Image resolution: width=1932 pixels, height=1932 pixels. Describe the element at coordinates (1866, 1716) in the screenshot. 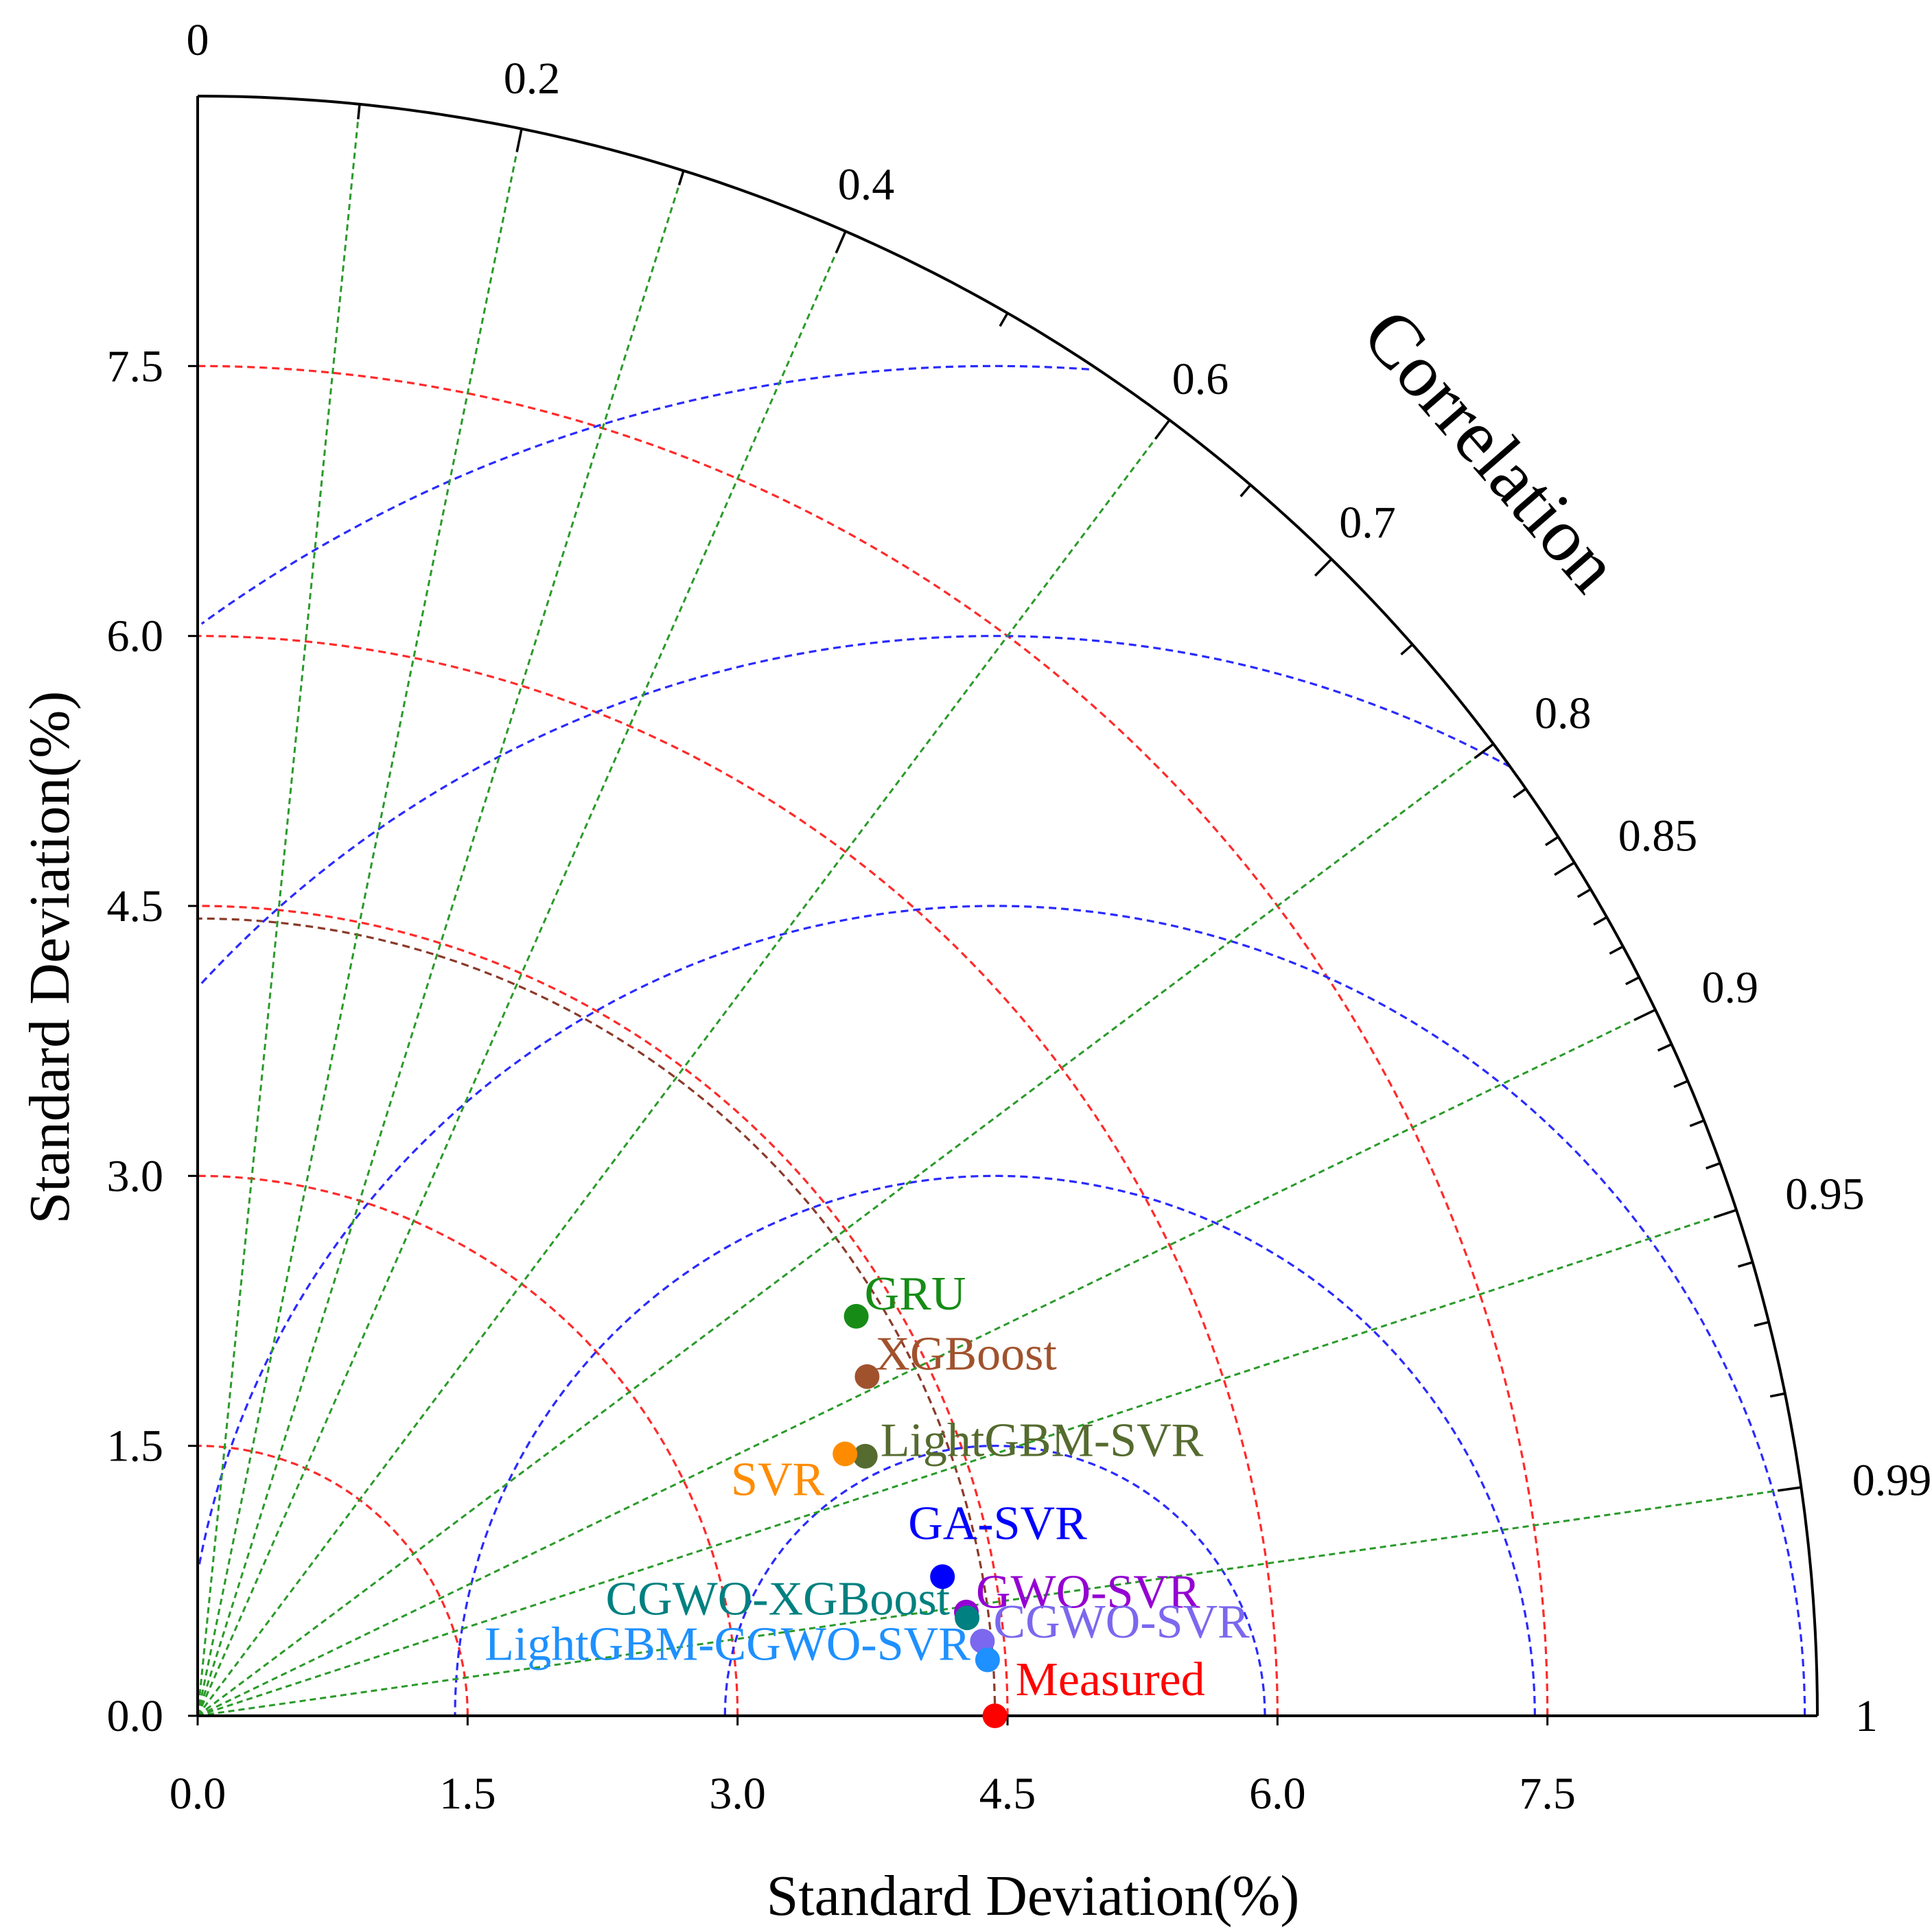

I see `correlation-tick-label: 1` at that location.